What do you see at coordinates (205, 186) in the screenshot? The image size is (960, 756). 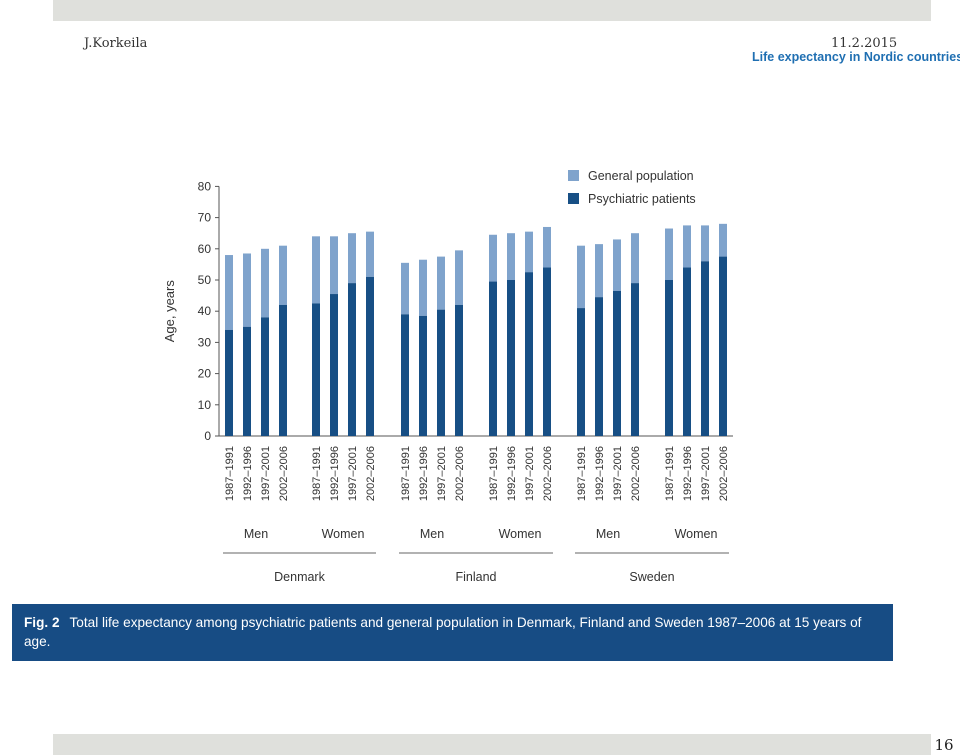 I see `y-tick-label: 80` at bounding box center [205, 186].